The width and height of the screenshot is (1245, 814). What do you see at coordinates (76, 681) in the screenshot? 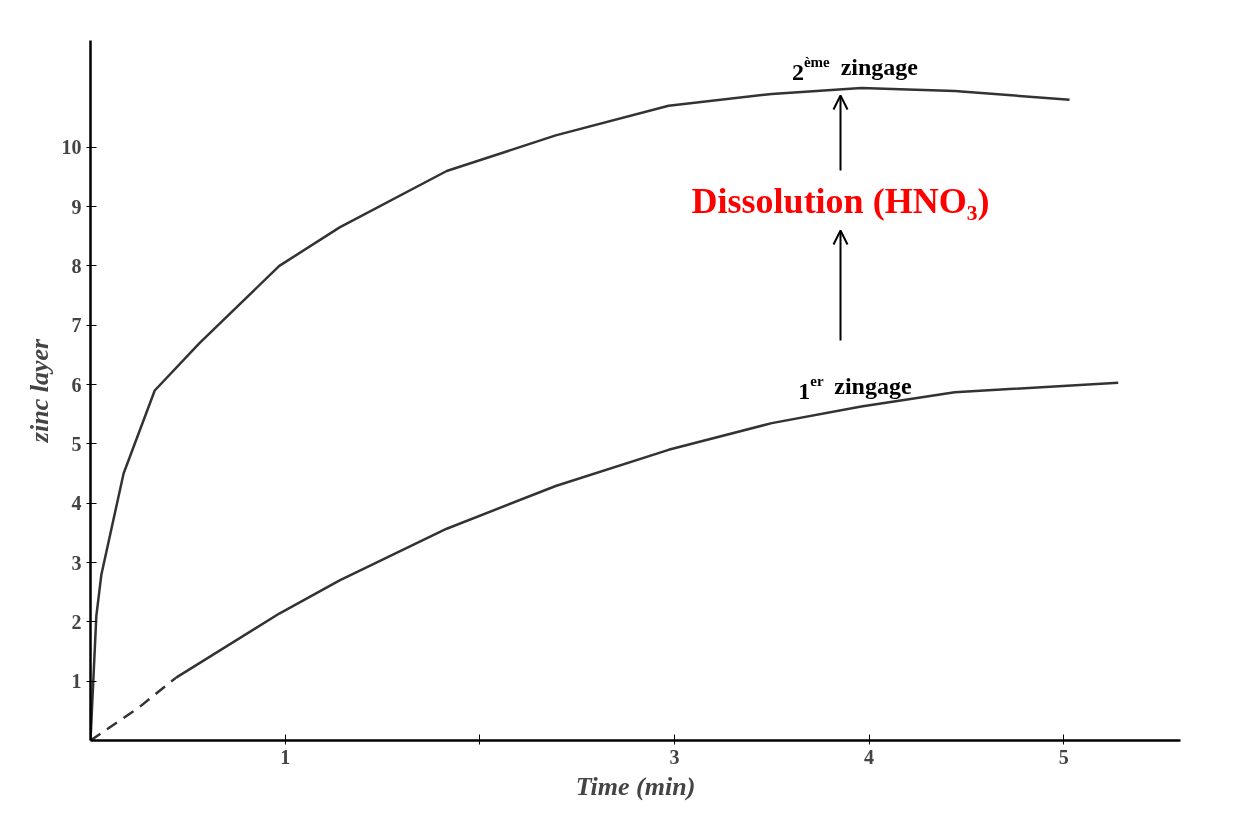
I see `y-tick-label: 1` at bounding box center [76, 681].